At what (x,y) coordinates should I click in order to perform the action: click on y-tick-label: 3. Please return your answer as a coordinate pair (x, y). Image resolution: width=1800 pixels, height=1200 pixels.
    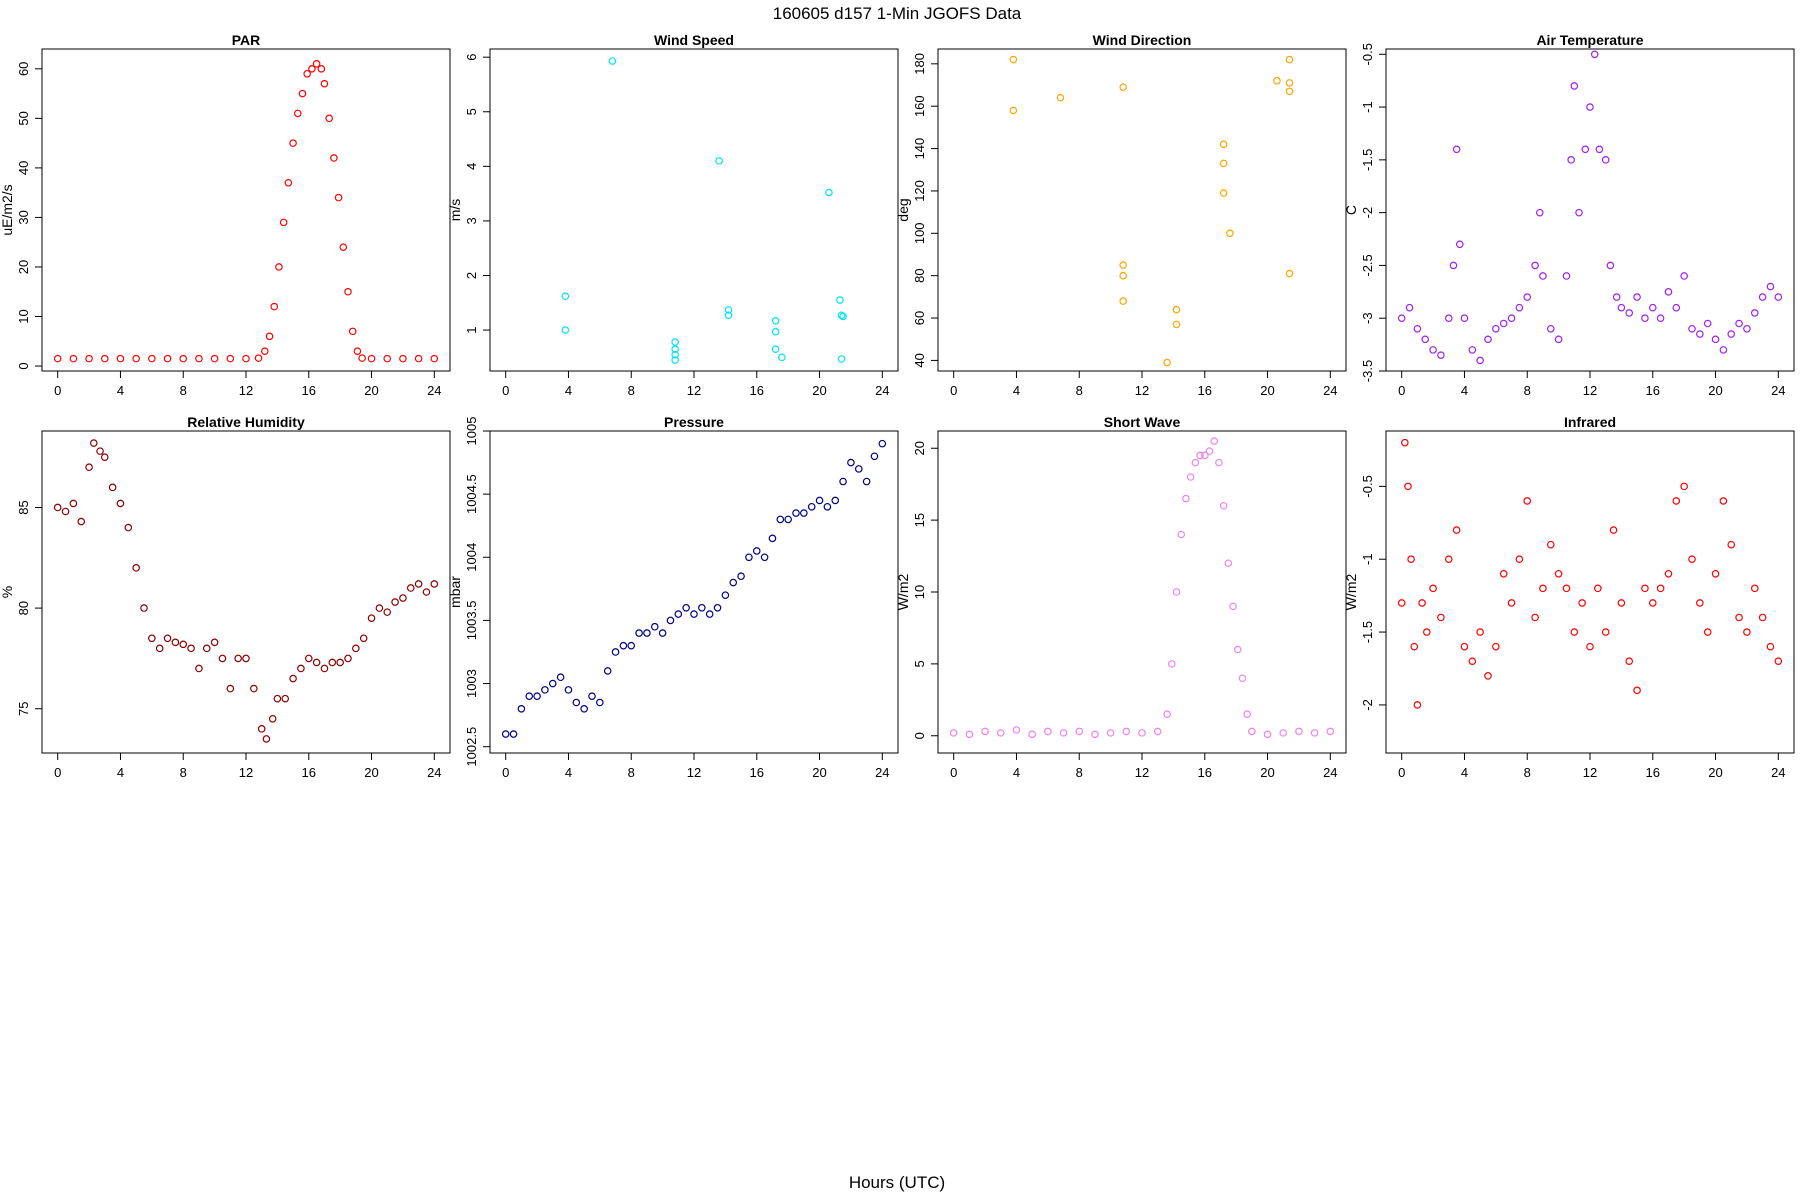
    Looking at the image, I should click on (471, 220).